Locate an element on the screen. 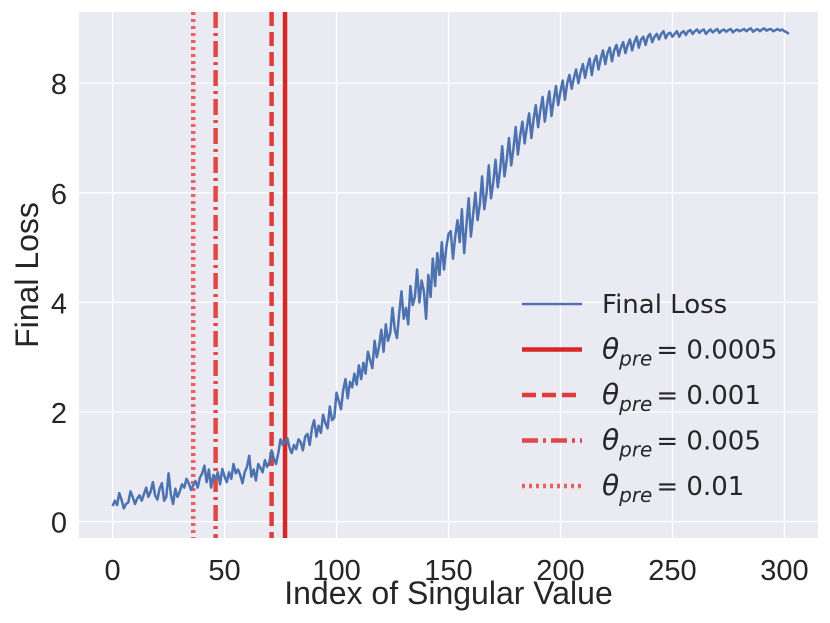 The height and width of the screenshot is (623, 830). x-tick-label: 200 is located at coordinates (560, 571).